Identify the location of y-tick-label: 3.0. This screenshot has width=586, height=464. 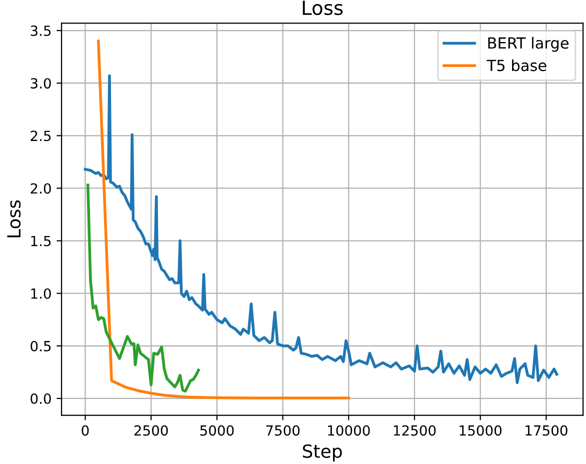
(40, 83).